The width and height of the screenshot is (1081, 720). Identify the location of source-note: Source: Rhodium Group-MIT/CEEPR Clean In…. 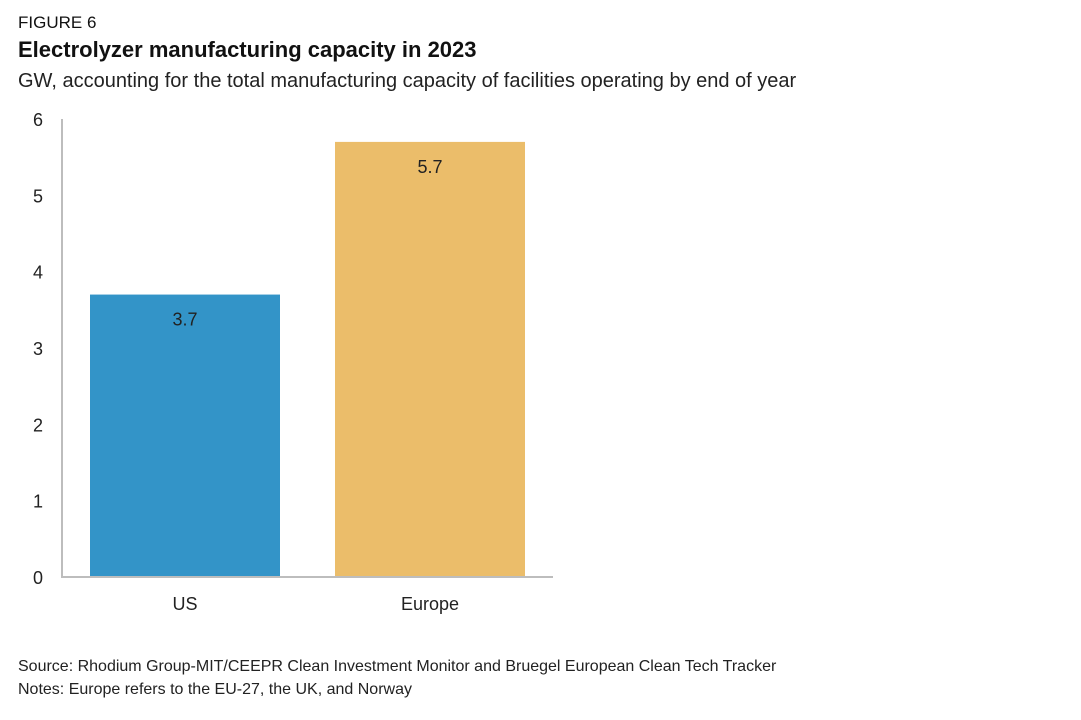
(397, 666).